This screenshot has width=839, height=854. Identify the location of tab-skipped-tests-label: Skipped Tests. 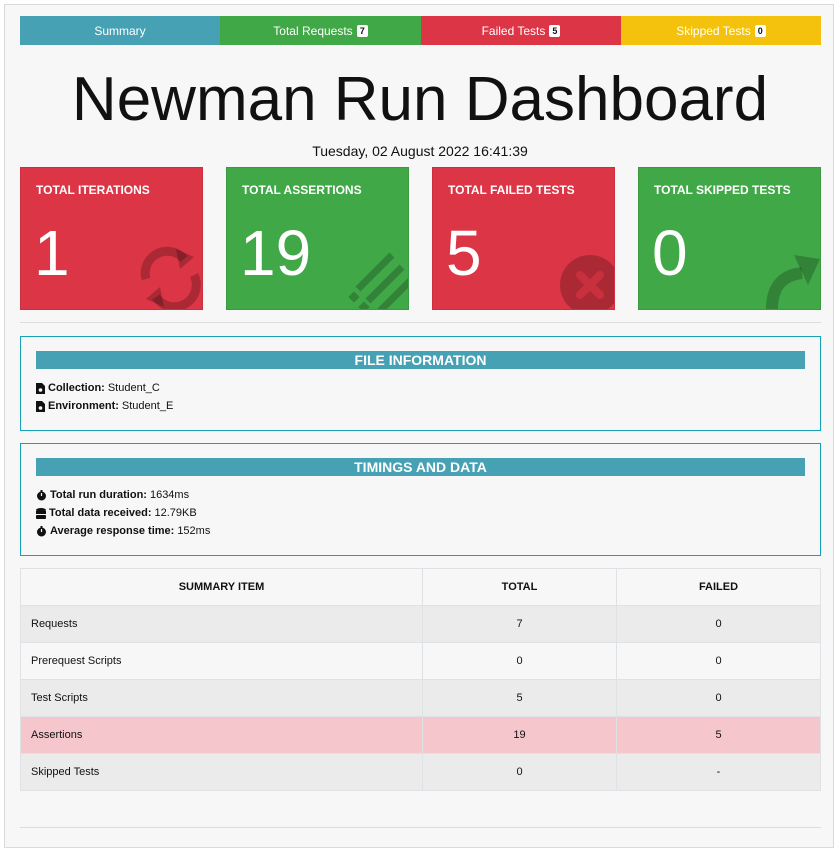
(713, 30).